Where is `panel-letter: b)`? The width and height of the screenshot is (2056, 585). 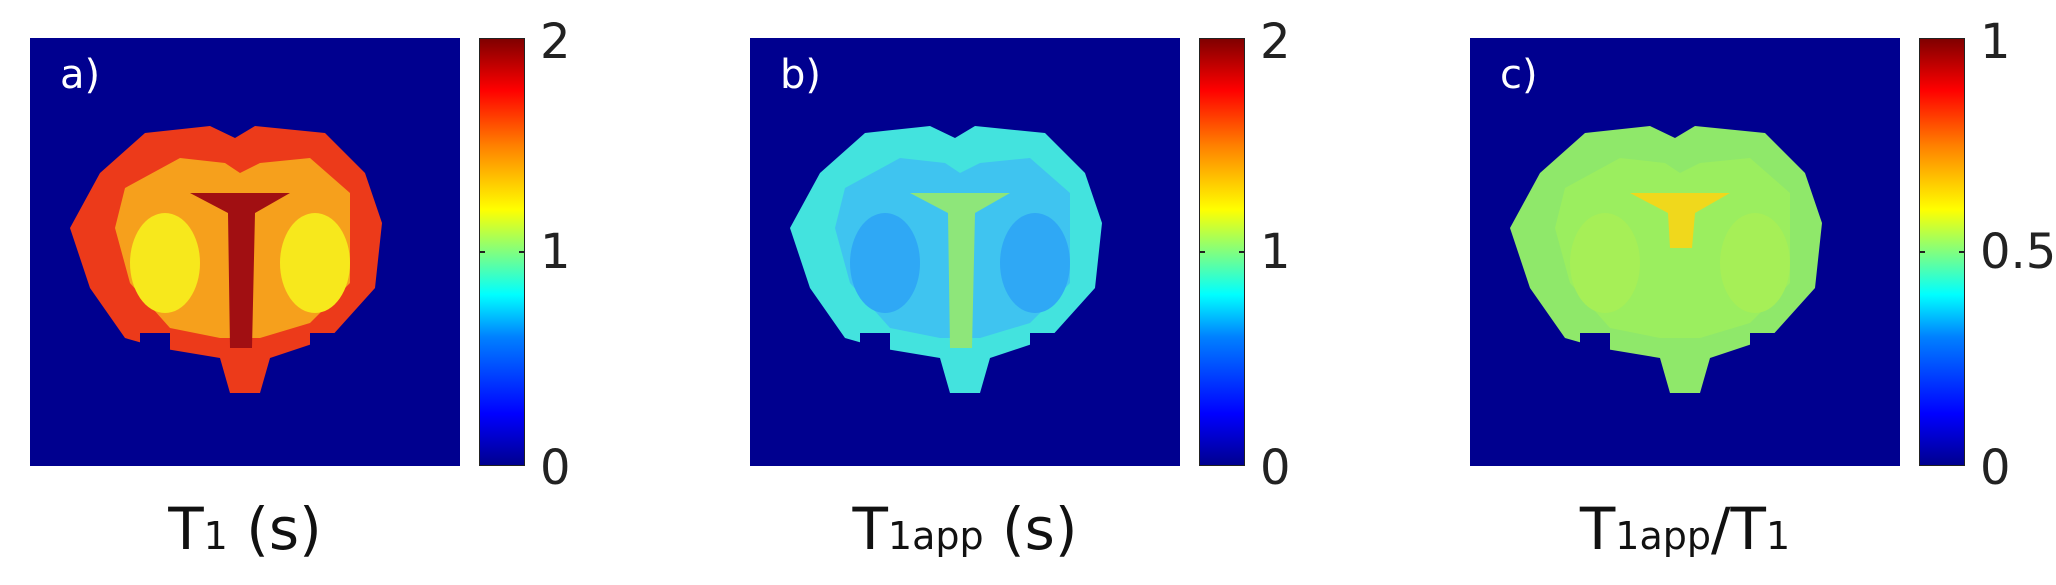 panel-letter: b) is located at coordinates (800, 75).